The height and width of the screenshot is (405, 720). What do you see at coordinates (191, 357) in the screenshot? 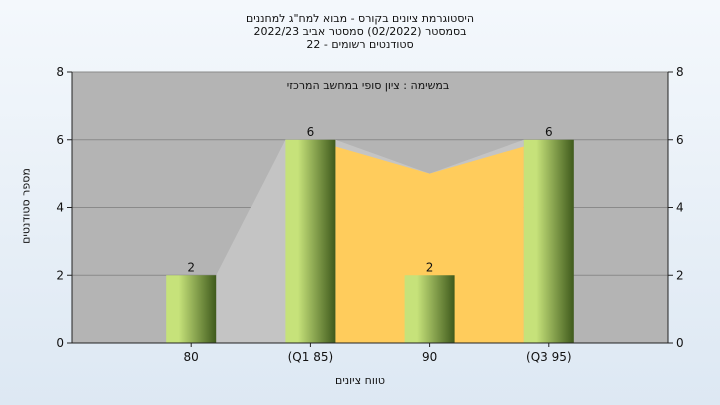
I see `x-tick-label: 80` at bounding box center [191, 357].